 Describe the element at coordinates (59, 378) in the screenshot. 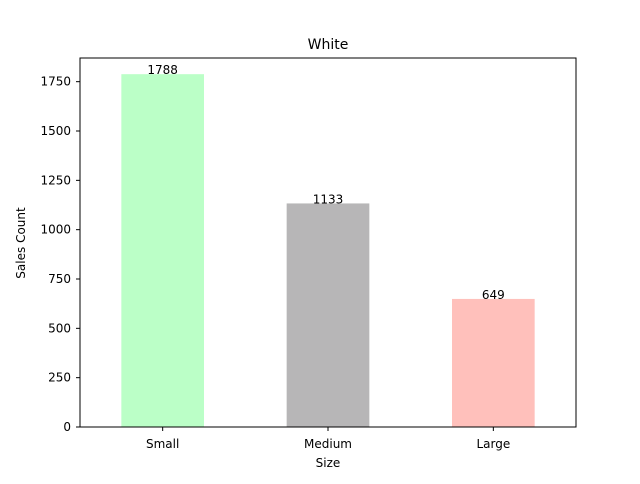

I see `y-tick-label-250: 250` at that location.